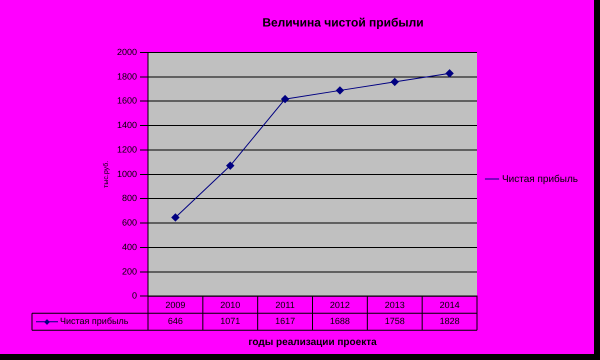  I want to click on y-tick-label: 600, so click(129, 223).